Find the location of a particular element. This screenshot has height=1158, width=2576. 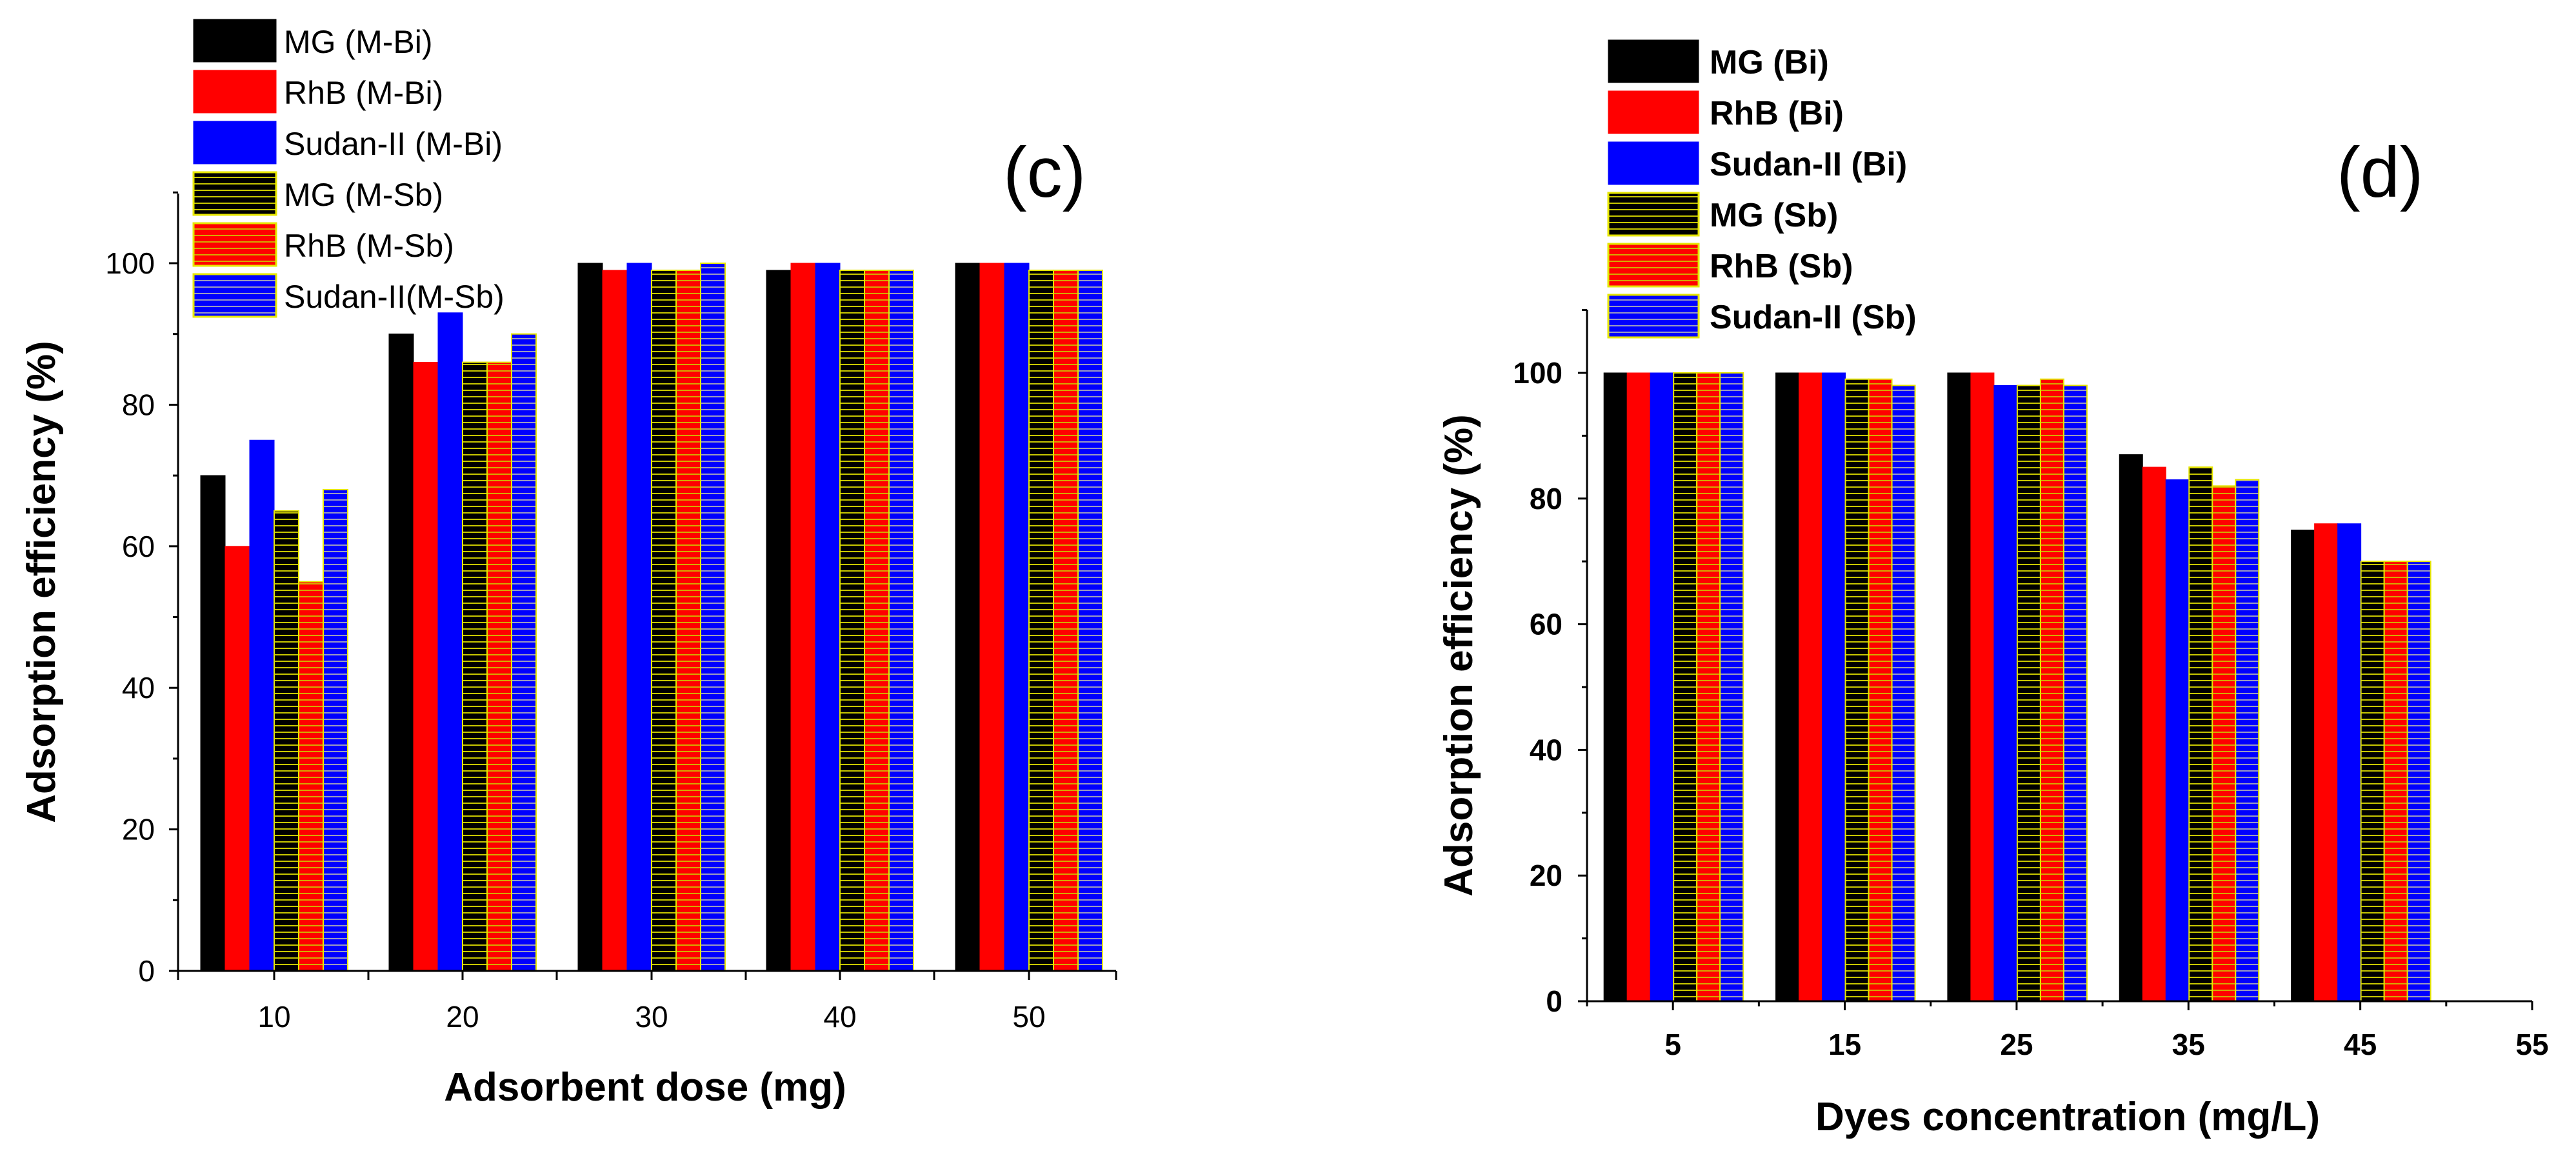

x-ticks: 10 20 30 40 50 is located at coordinates (647, 1002).